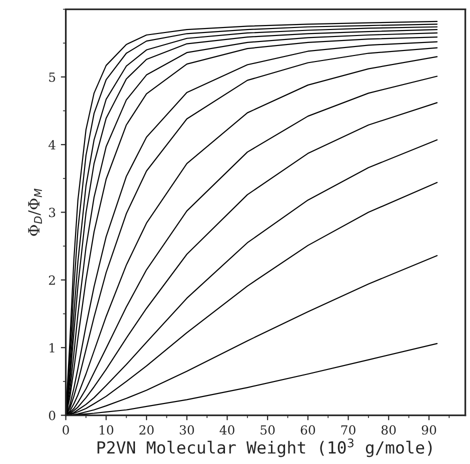 The width and height of the screenshot is (470, 464). I want to click on y-tick-label: 3, so click(52, 213).